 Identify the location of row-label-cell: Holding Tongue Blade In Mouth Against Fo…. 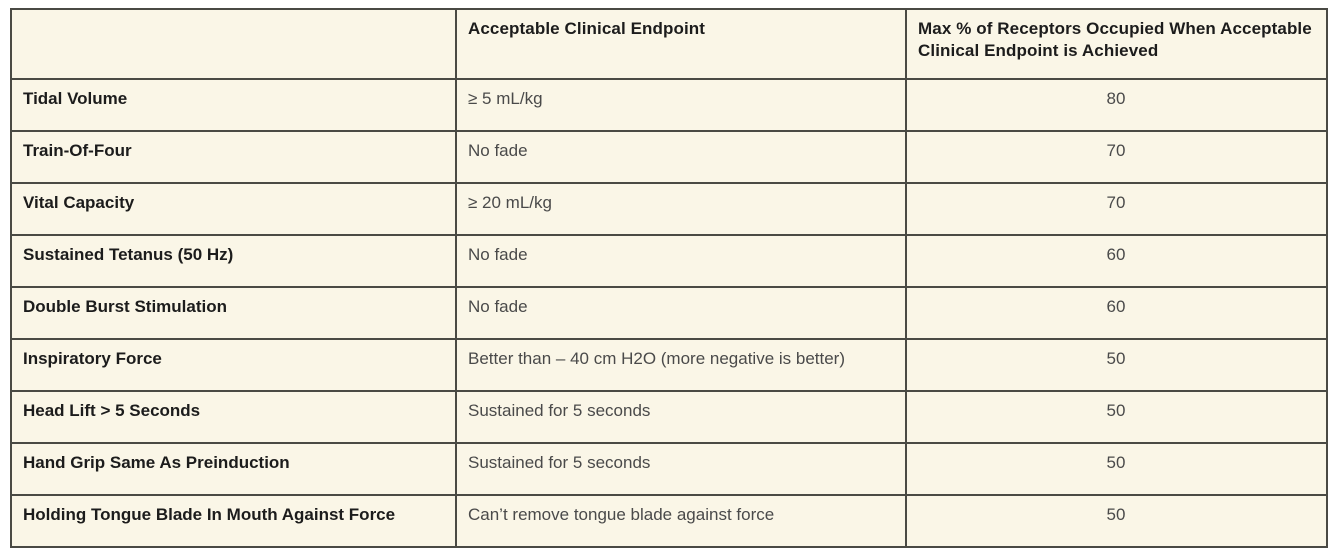
(233, 521).